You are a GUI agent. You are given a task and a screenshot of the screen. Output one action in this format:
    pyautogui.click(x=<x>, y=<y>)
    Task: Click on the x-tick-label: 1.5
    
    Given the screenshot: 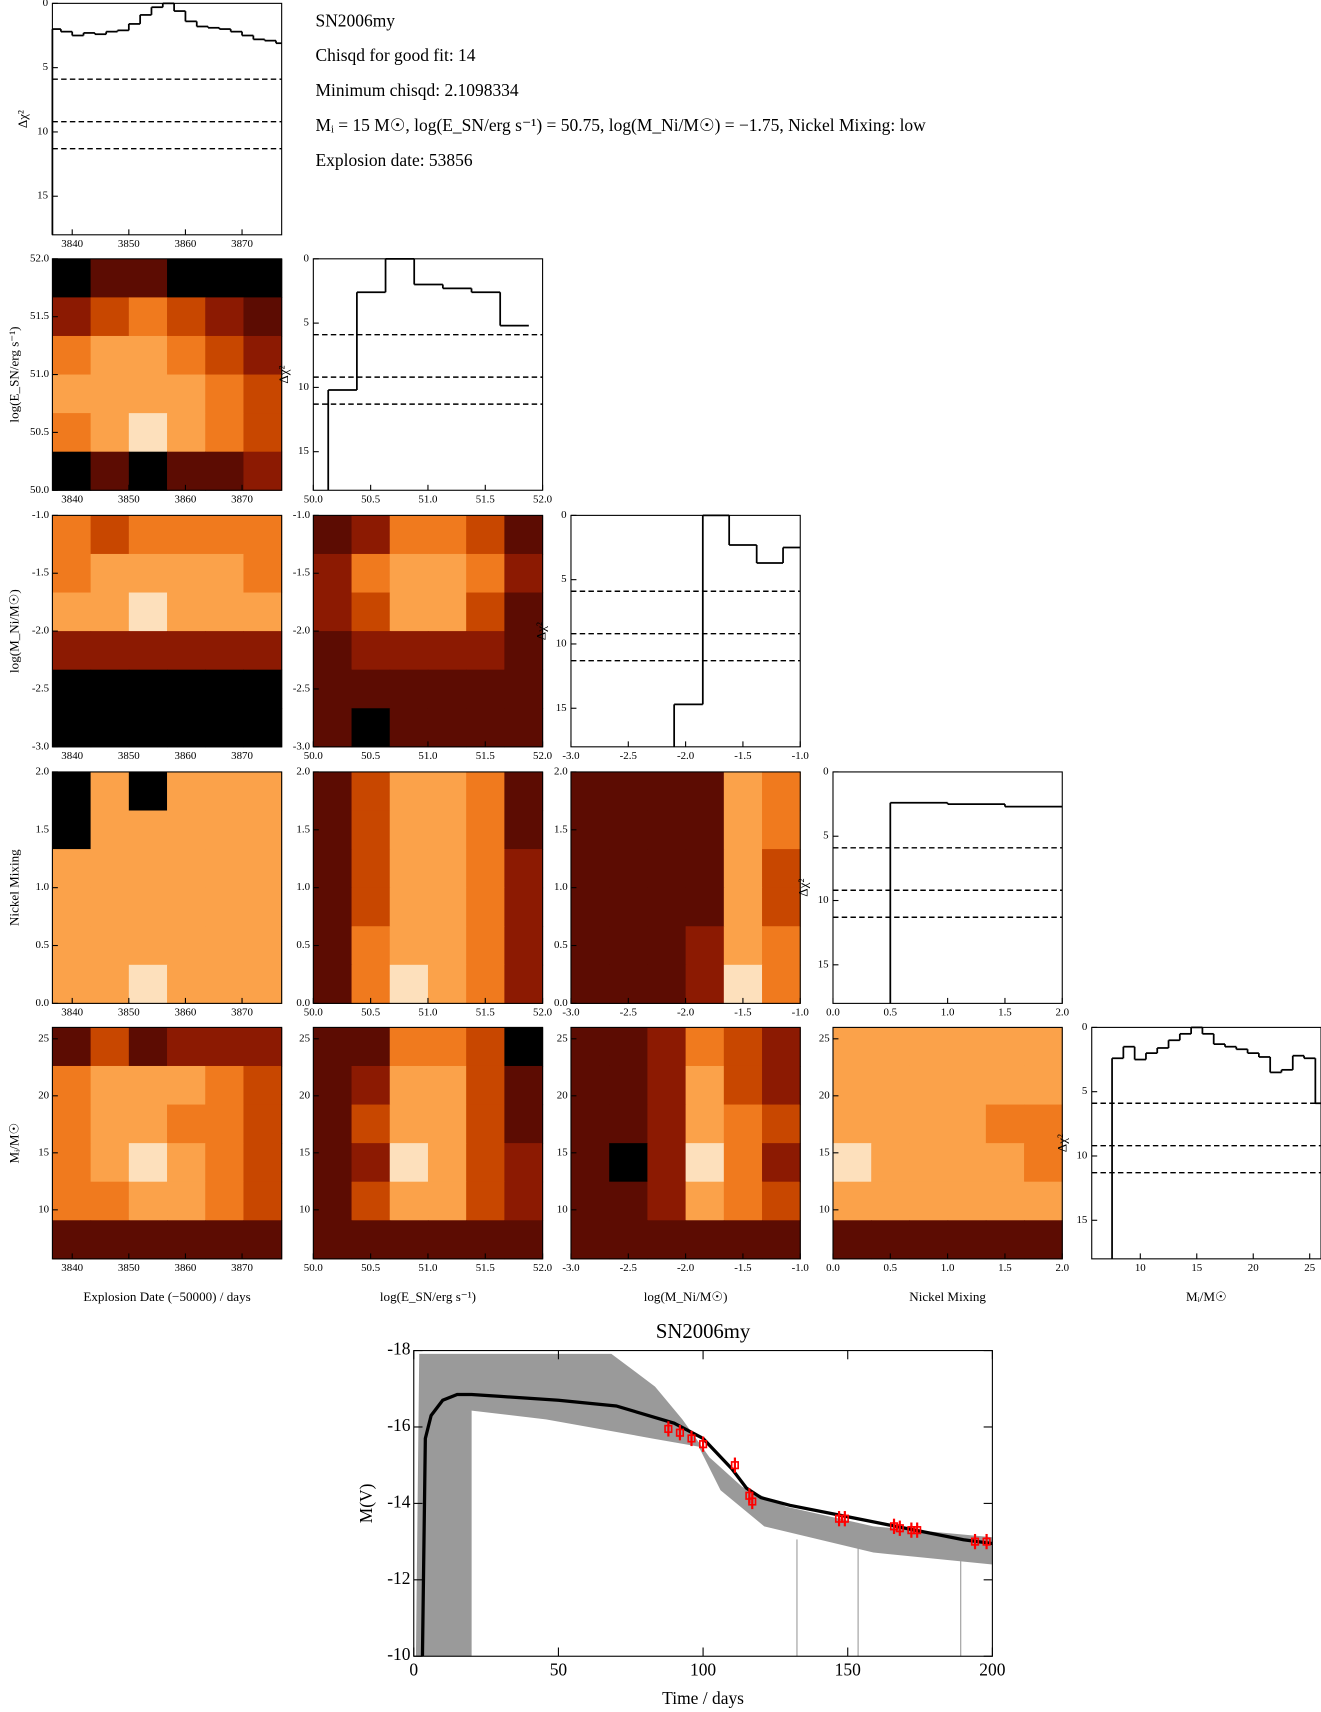 What is the action you would take?
    pyautogui.click(x=1005, y=1013)
    